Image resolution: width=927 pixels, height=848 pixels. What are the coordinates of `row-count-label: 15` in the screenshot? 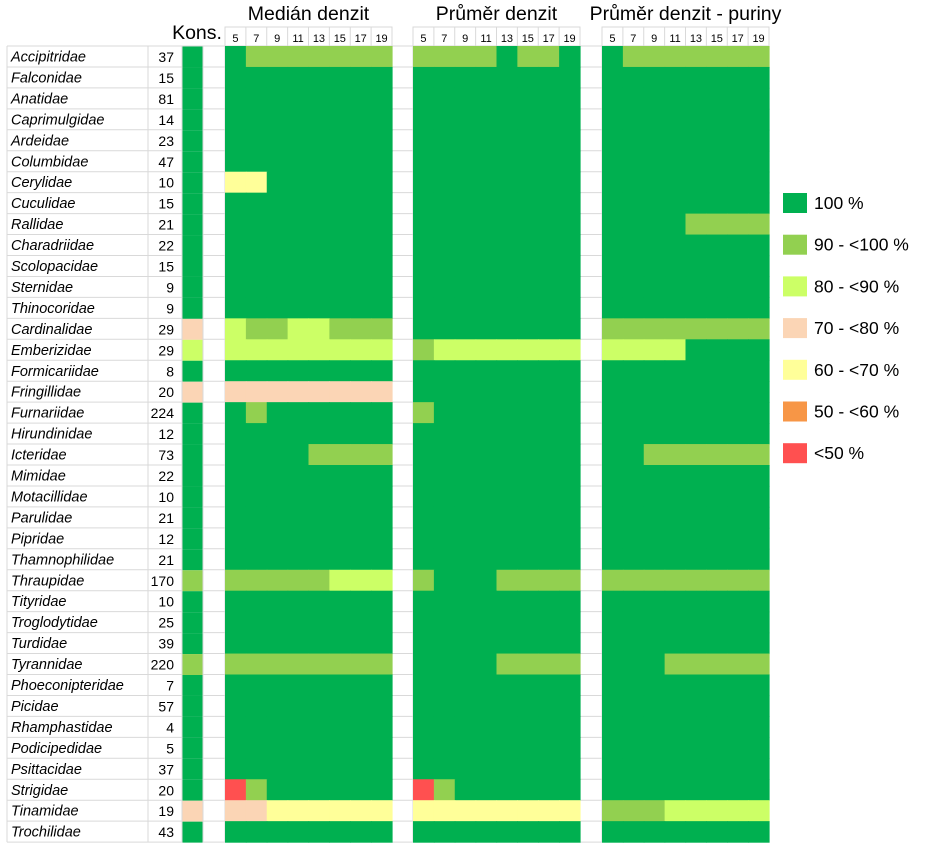 It's located at (166, 78).